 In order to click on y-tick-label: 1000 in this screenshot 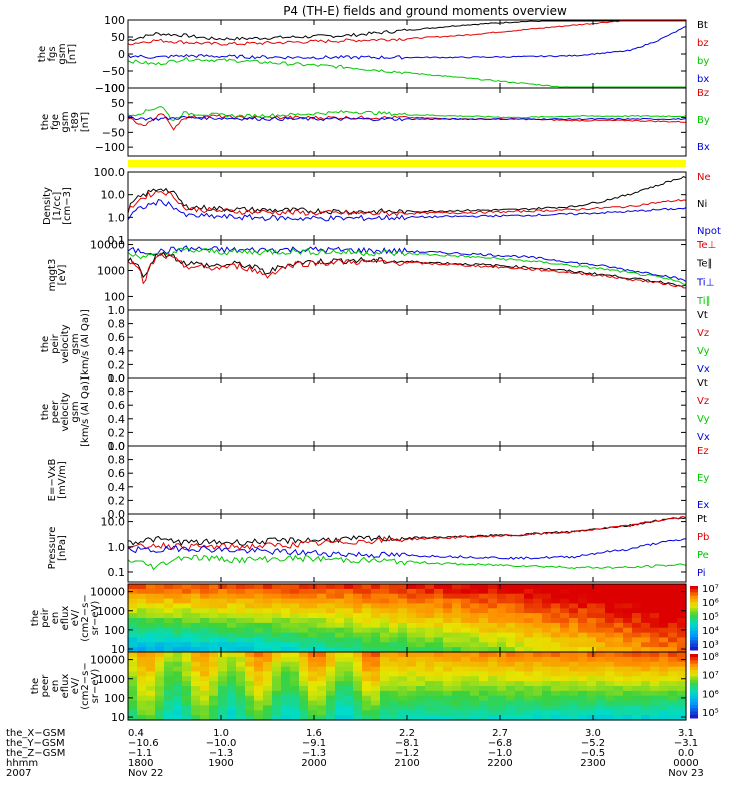, I will do `click(111, 271)`.